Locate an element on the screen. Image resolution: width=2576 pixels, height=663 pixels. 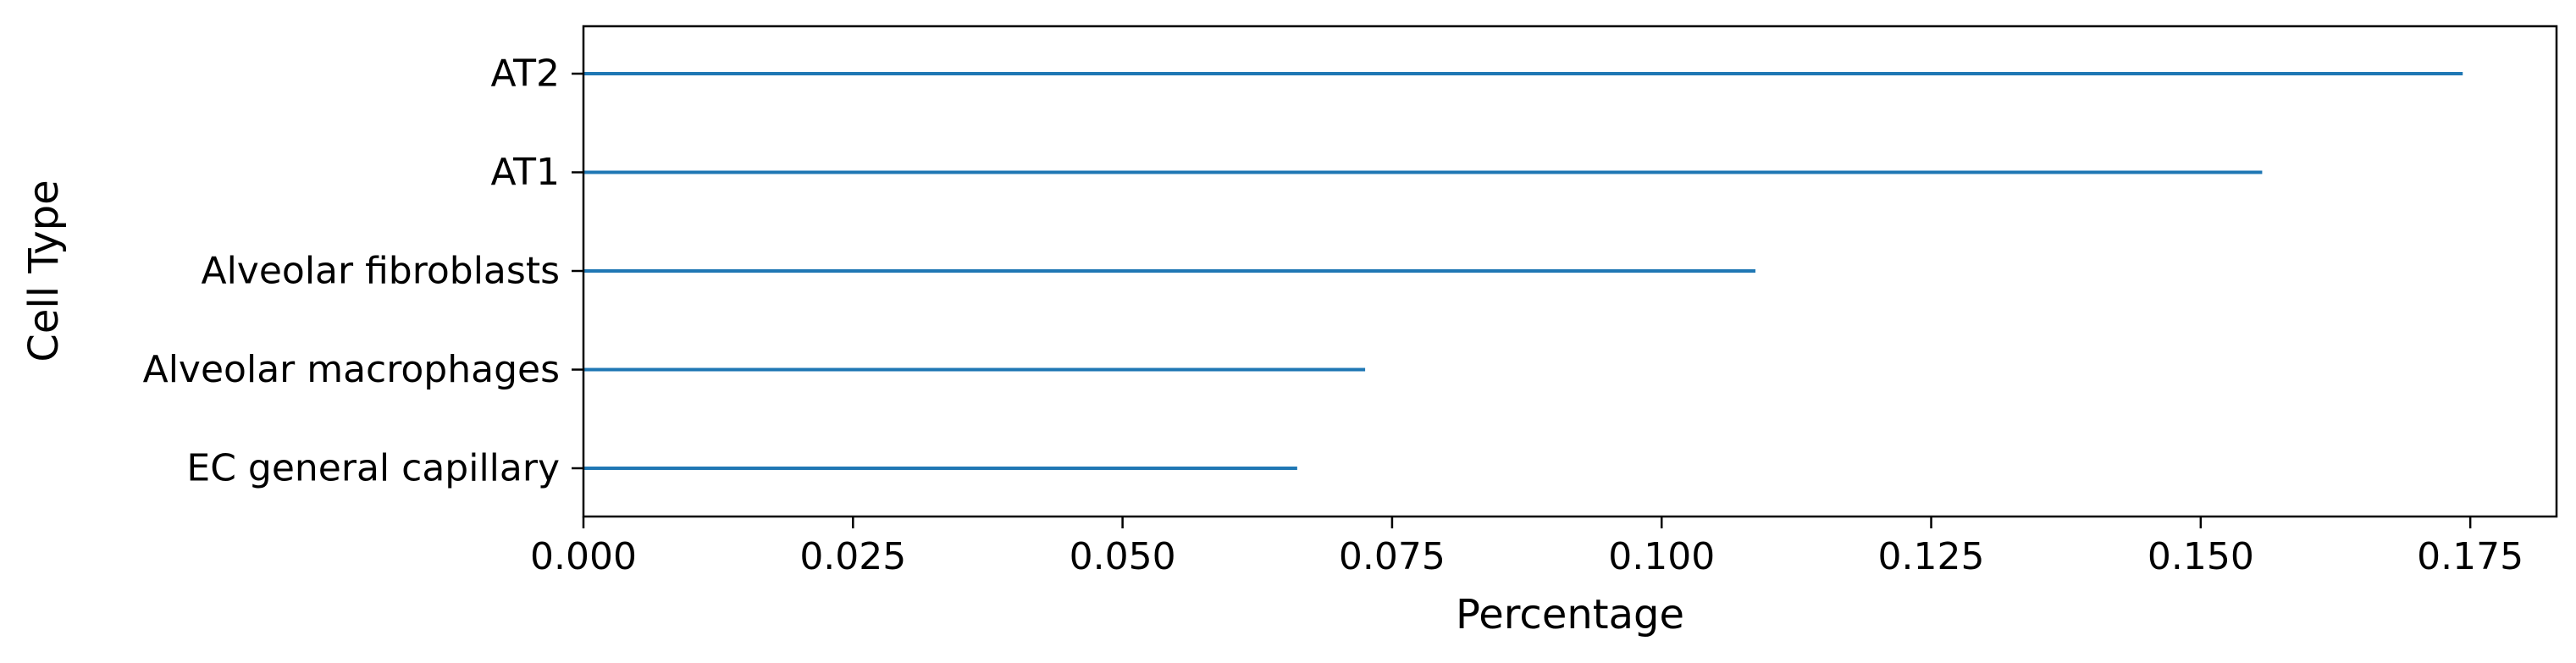
x-axis: 0.000 0.025 0.050 0.075 0.100 0.125 0.150 0.175 is located at coordinates (1526, 547).